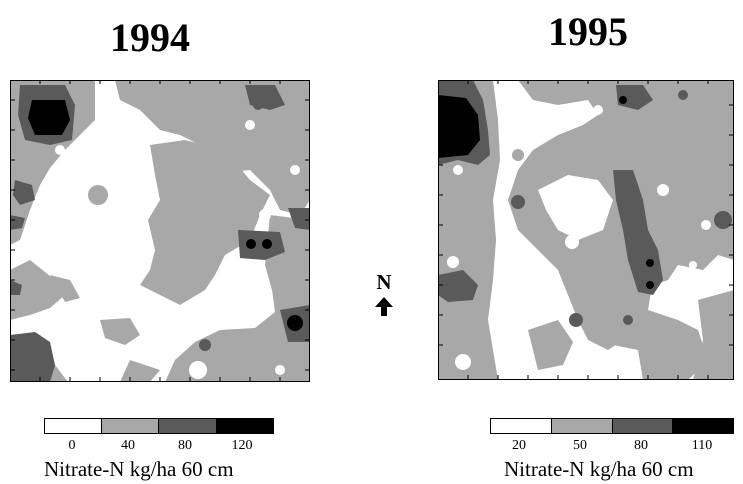  I want to click on map-1994-title: 1994, so click(150, 37).